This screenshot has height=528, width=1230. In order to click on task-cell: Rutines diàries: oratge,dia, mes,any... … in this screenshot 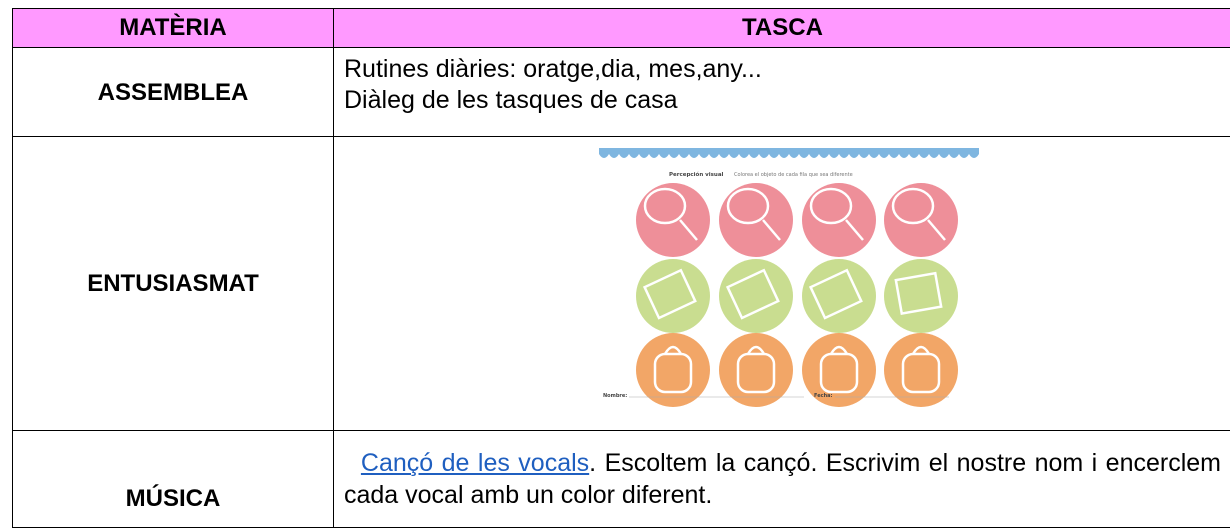, I will do `click(782, 92)`.